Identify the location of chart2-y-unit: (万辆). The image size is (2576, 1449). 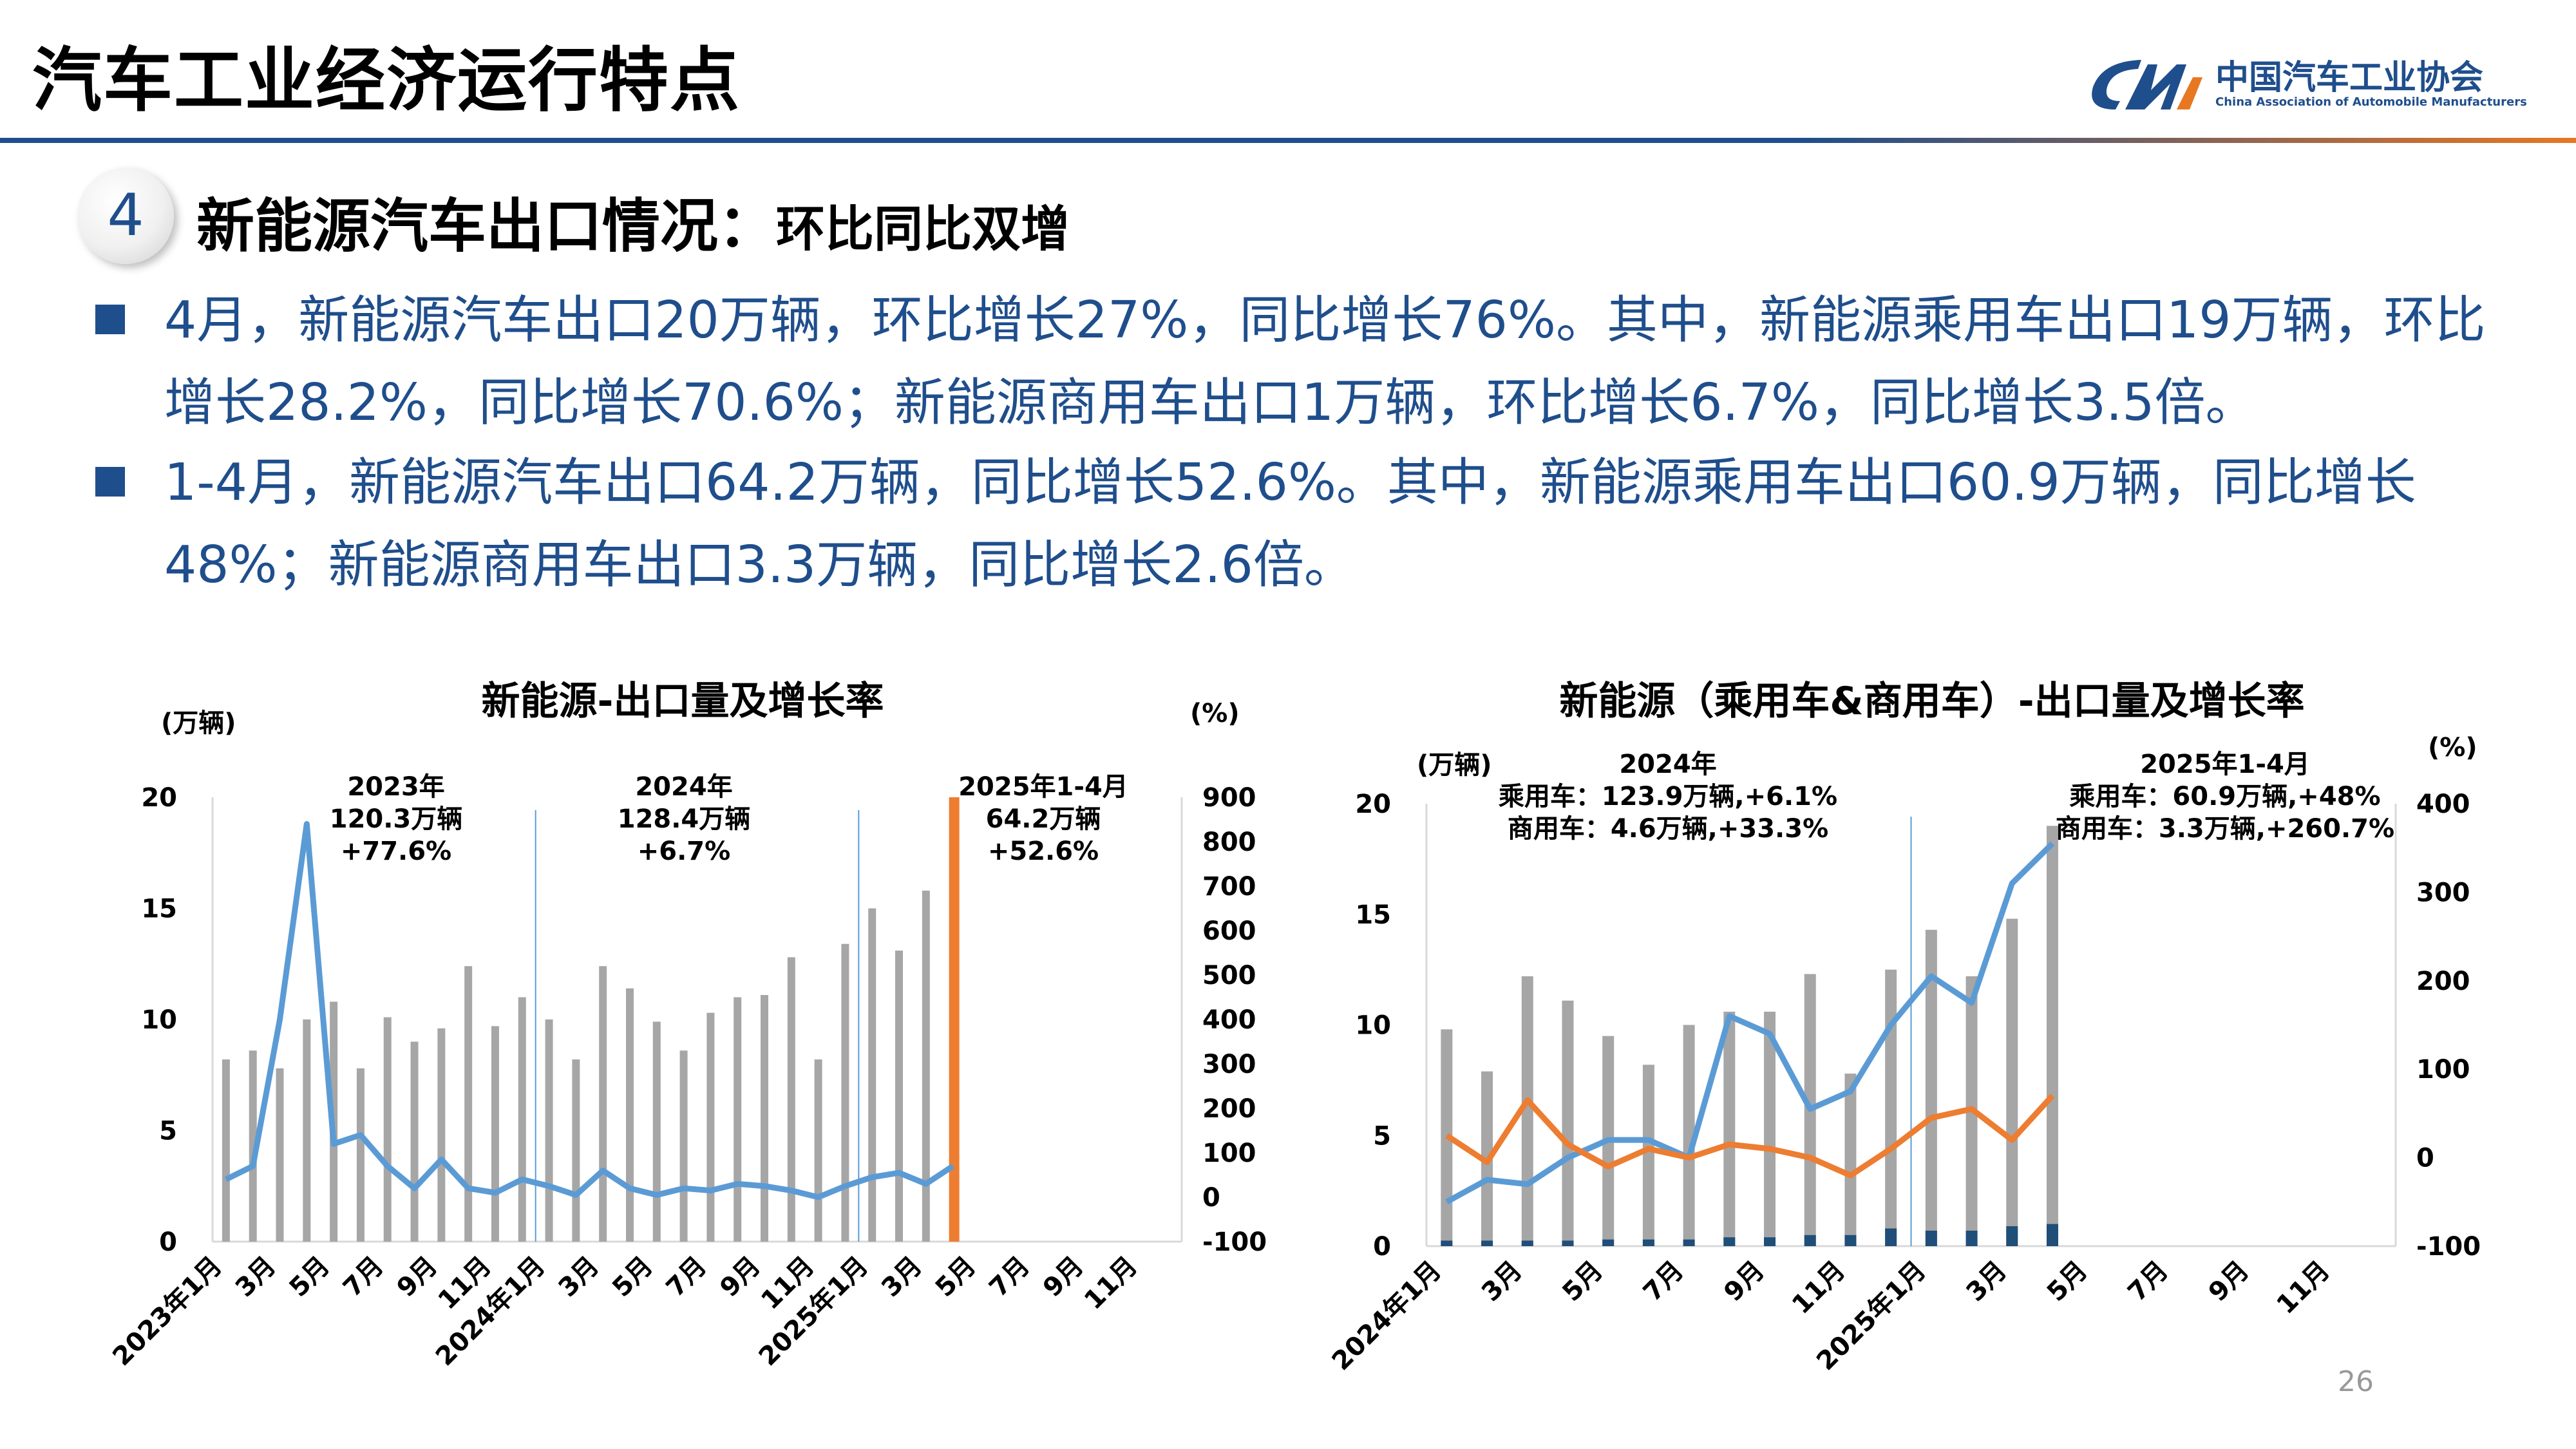
(1454, 765).